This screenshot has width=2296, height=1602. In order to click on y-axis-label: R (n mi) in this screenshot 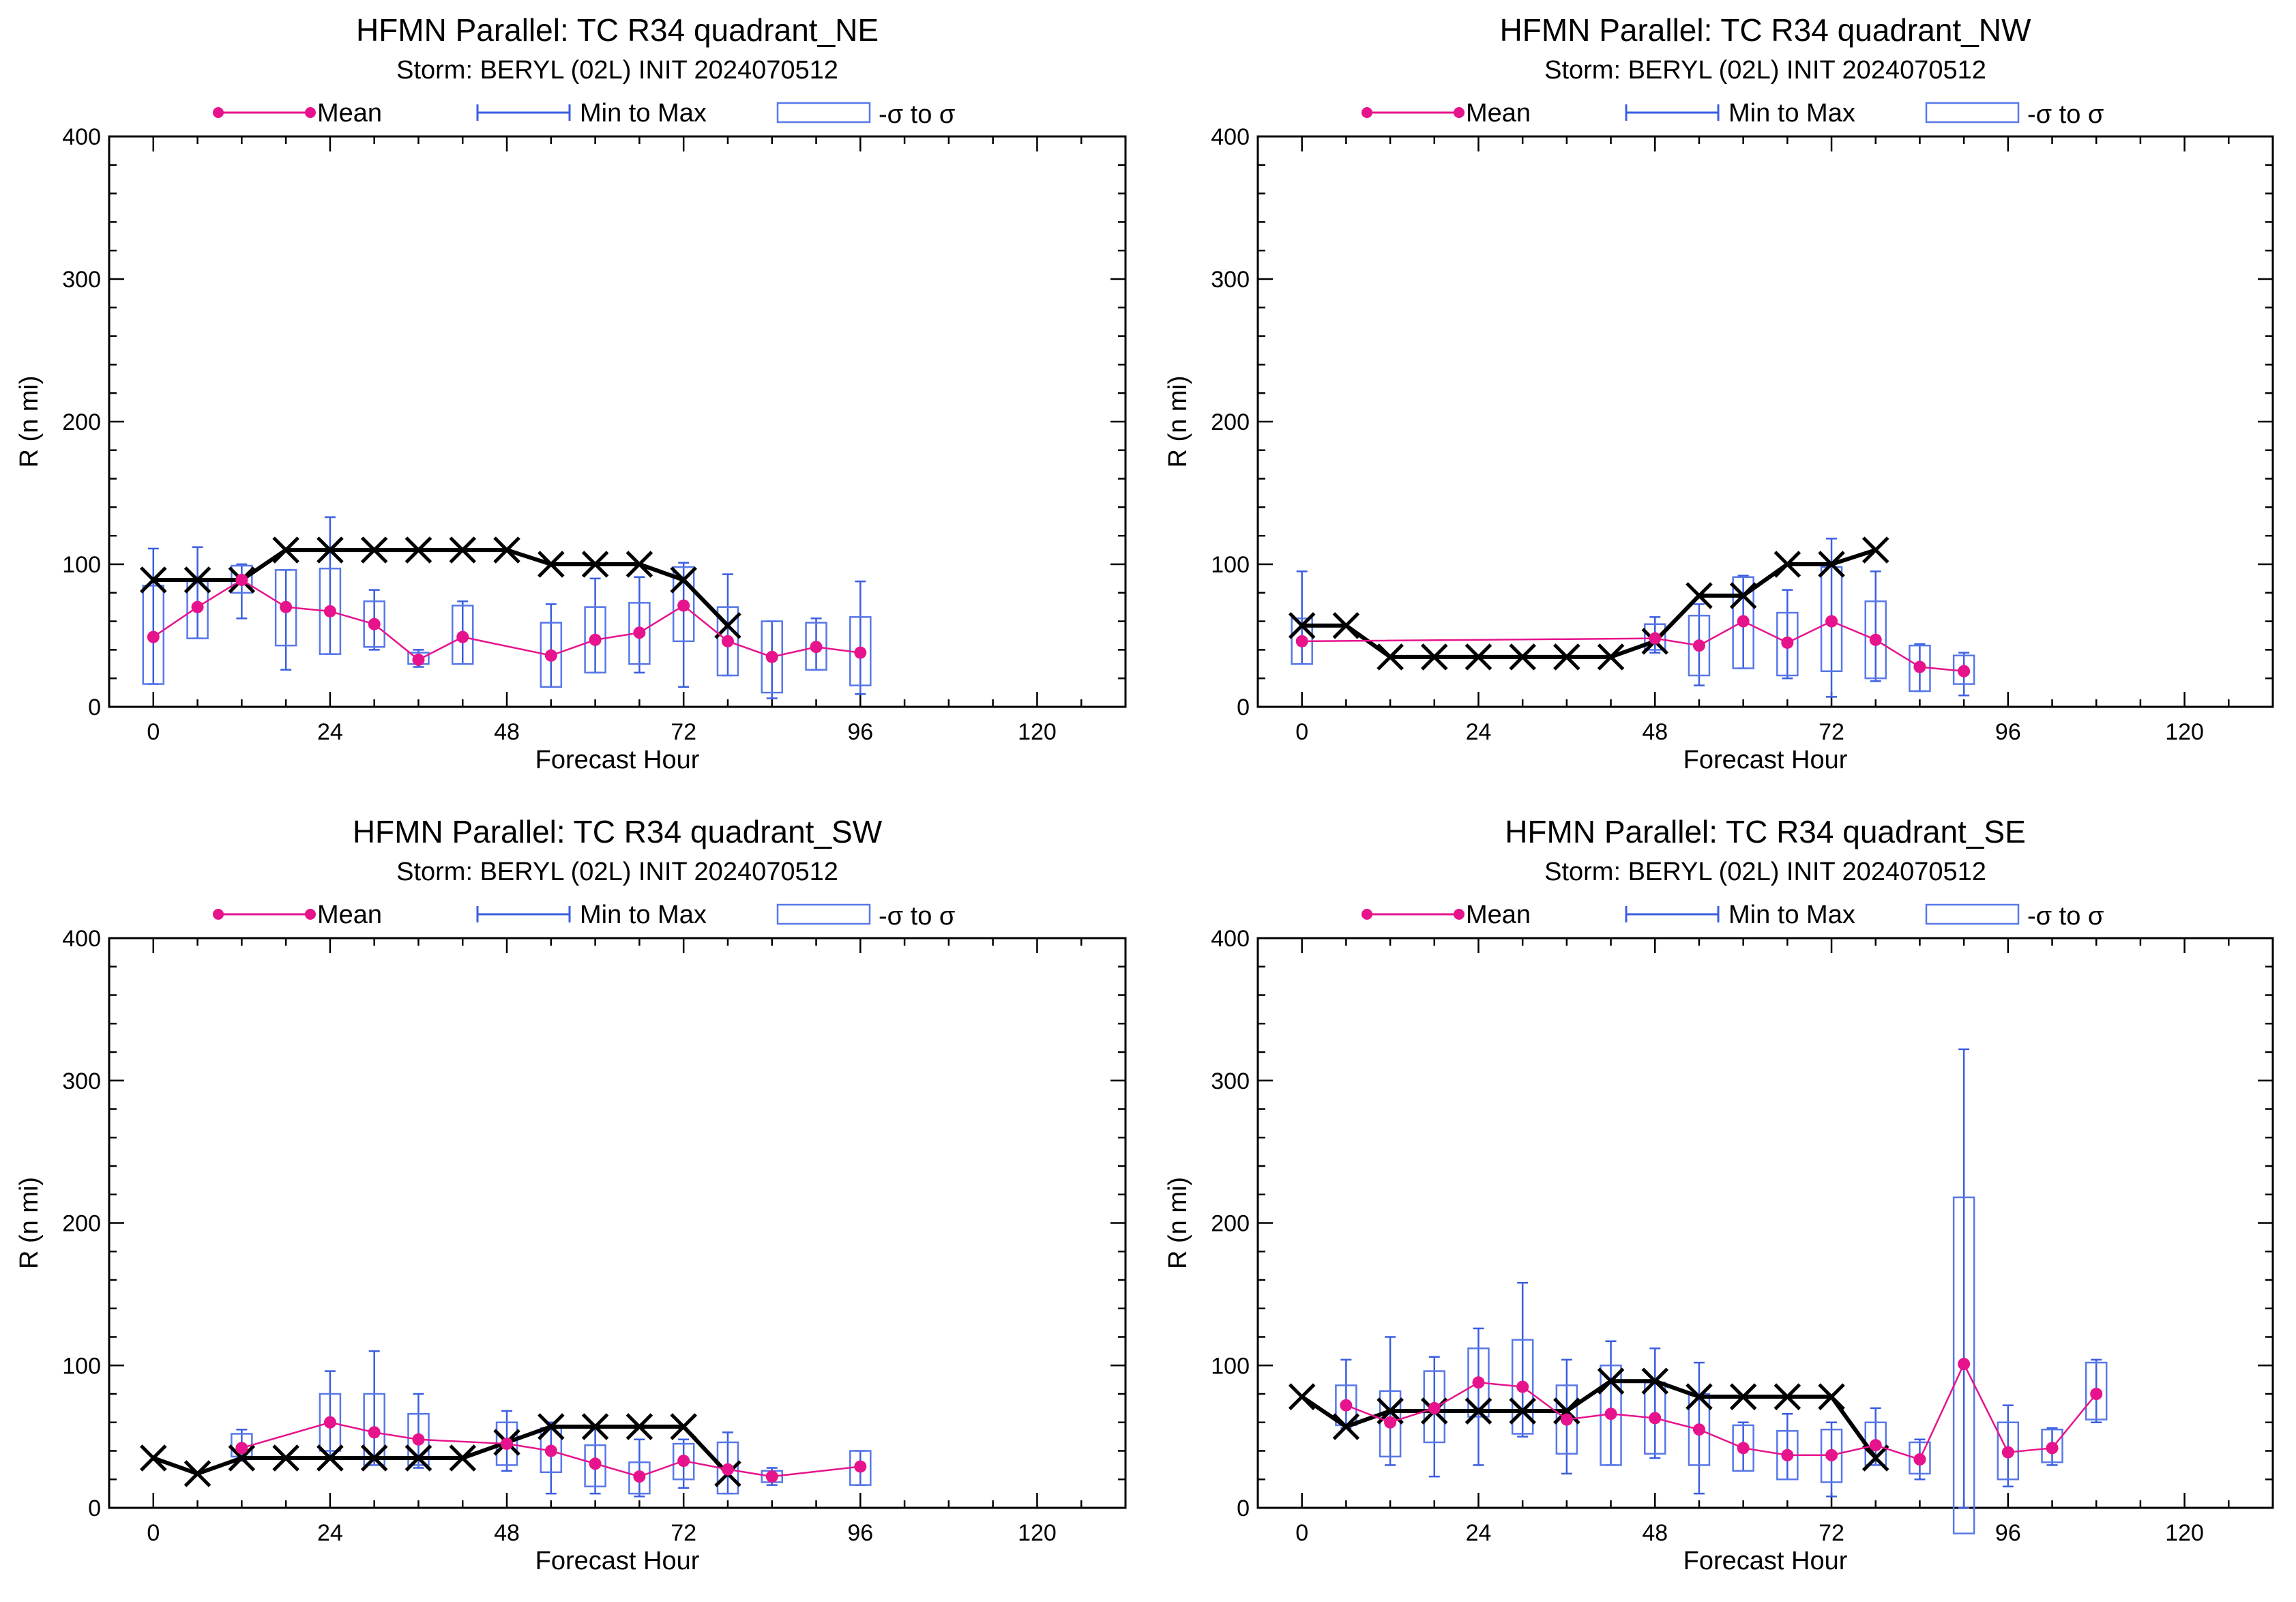, I will do `click(29, 421)`.